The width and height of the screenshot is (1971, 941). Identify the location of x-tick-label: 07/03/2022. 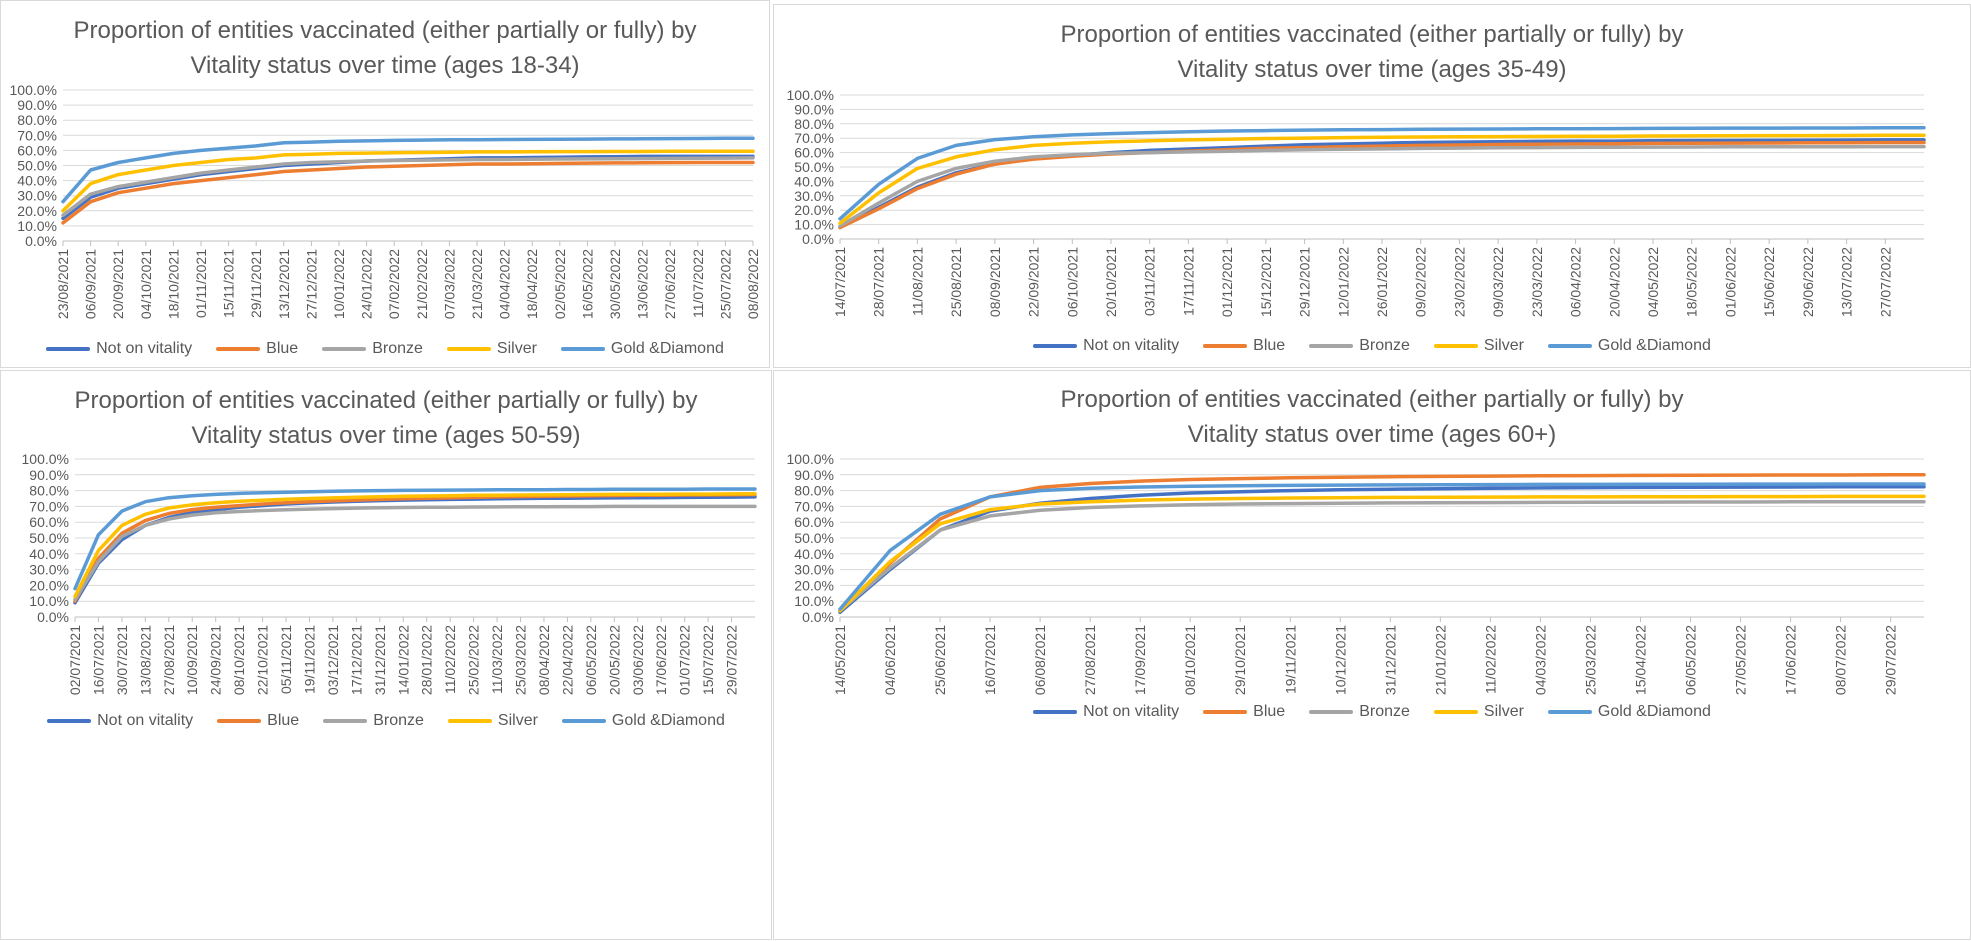
(449, 284).